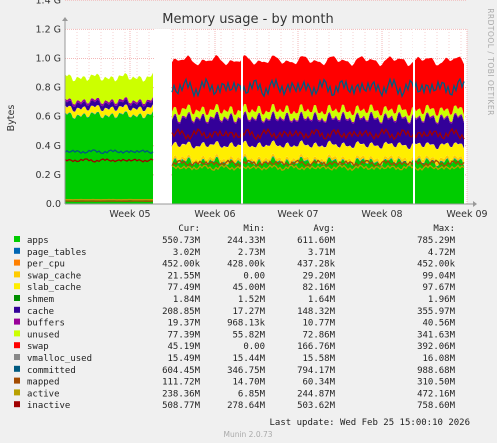 The image size is (497, 443). I want to click on legend-swatch-per-cpu, so click(17, 262).